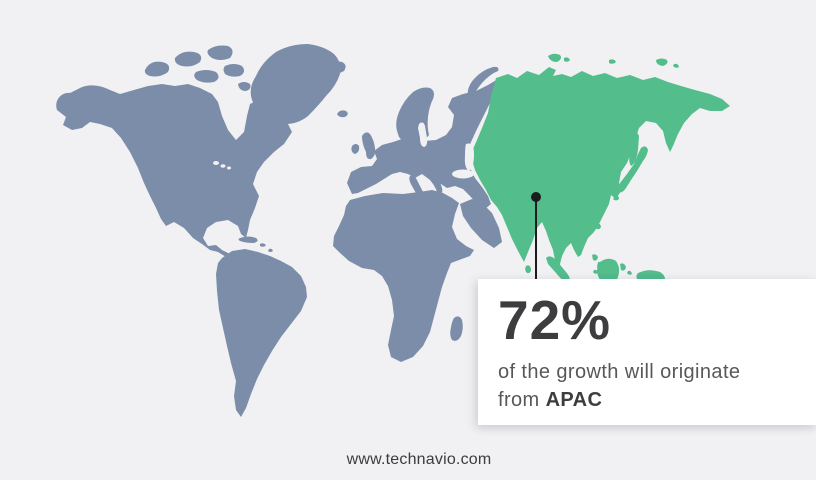 The image size is (816, 480). What do you see at coordinates (619, 372) in the screenshot?
I see `stat-description-line1: of the growth will originate` at bounding box center [619, 372].